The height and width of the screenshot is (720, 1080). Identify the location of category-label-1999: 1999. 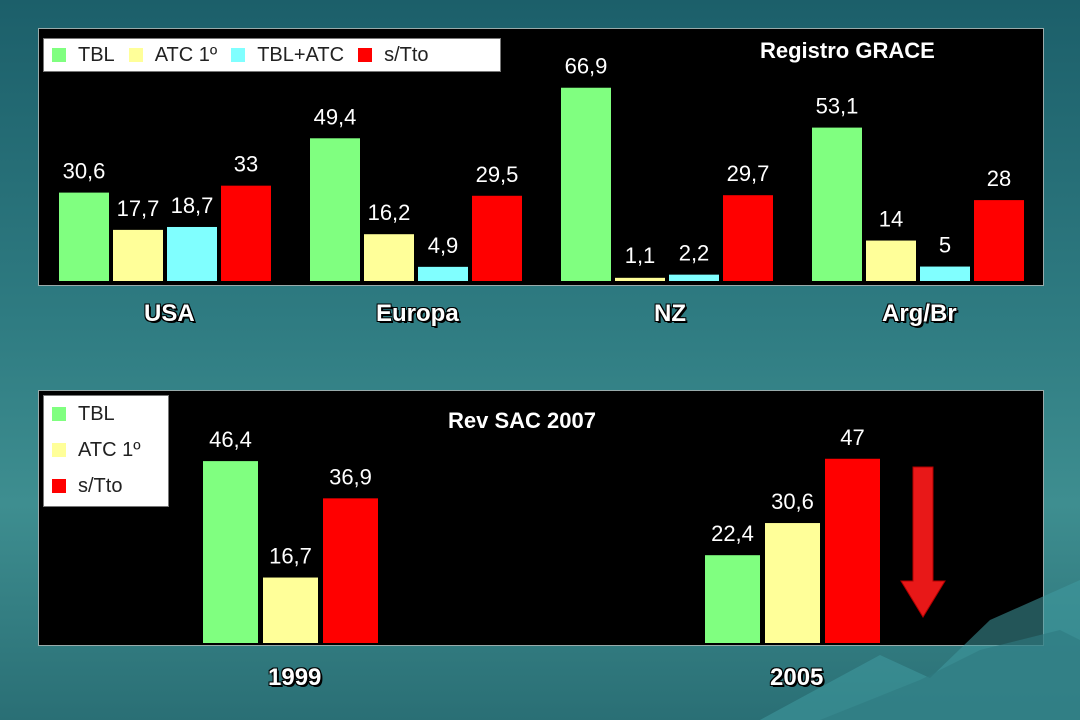
(295, 677).